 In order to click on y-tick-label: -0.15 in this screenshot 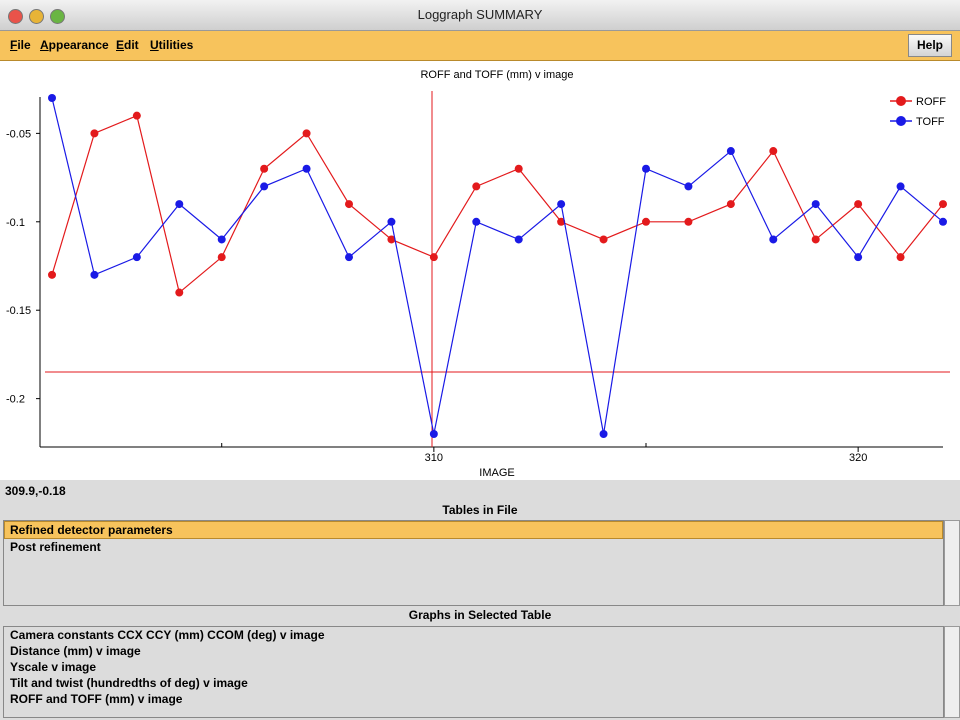, I will do `click(18, 311)`.